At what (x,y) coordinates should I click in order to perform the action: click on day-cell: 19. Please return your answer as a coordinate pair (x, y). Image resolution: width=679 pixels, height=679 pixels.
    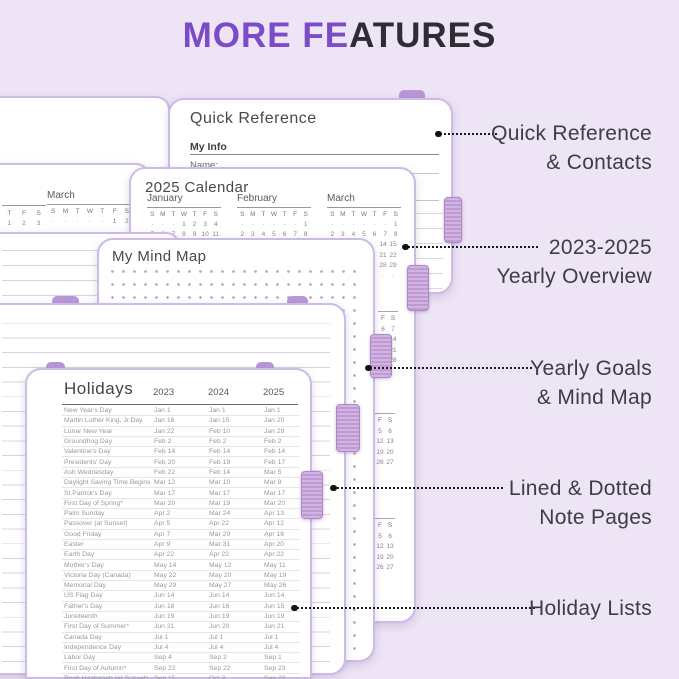
    Looking at the image, I should click on (380, 557).